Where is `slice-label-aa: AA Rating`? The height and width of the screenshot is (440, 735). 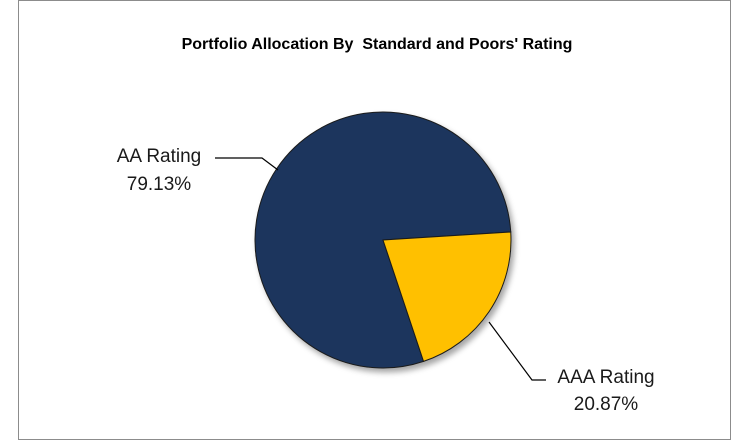
slice-label-aa: AA Rating is located at coordinates (159, 156).